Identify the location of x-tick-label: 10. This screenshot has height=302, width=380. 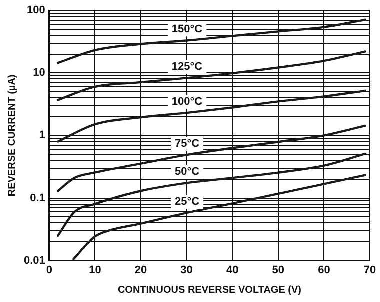
(95, 270).